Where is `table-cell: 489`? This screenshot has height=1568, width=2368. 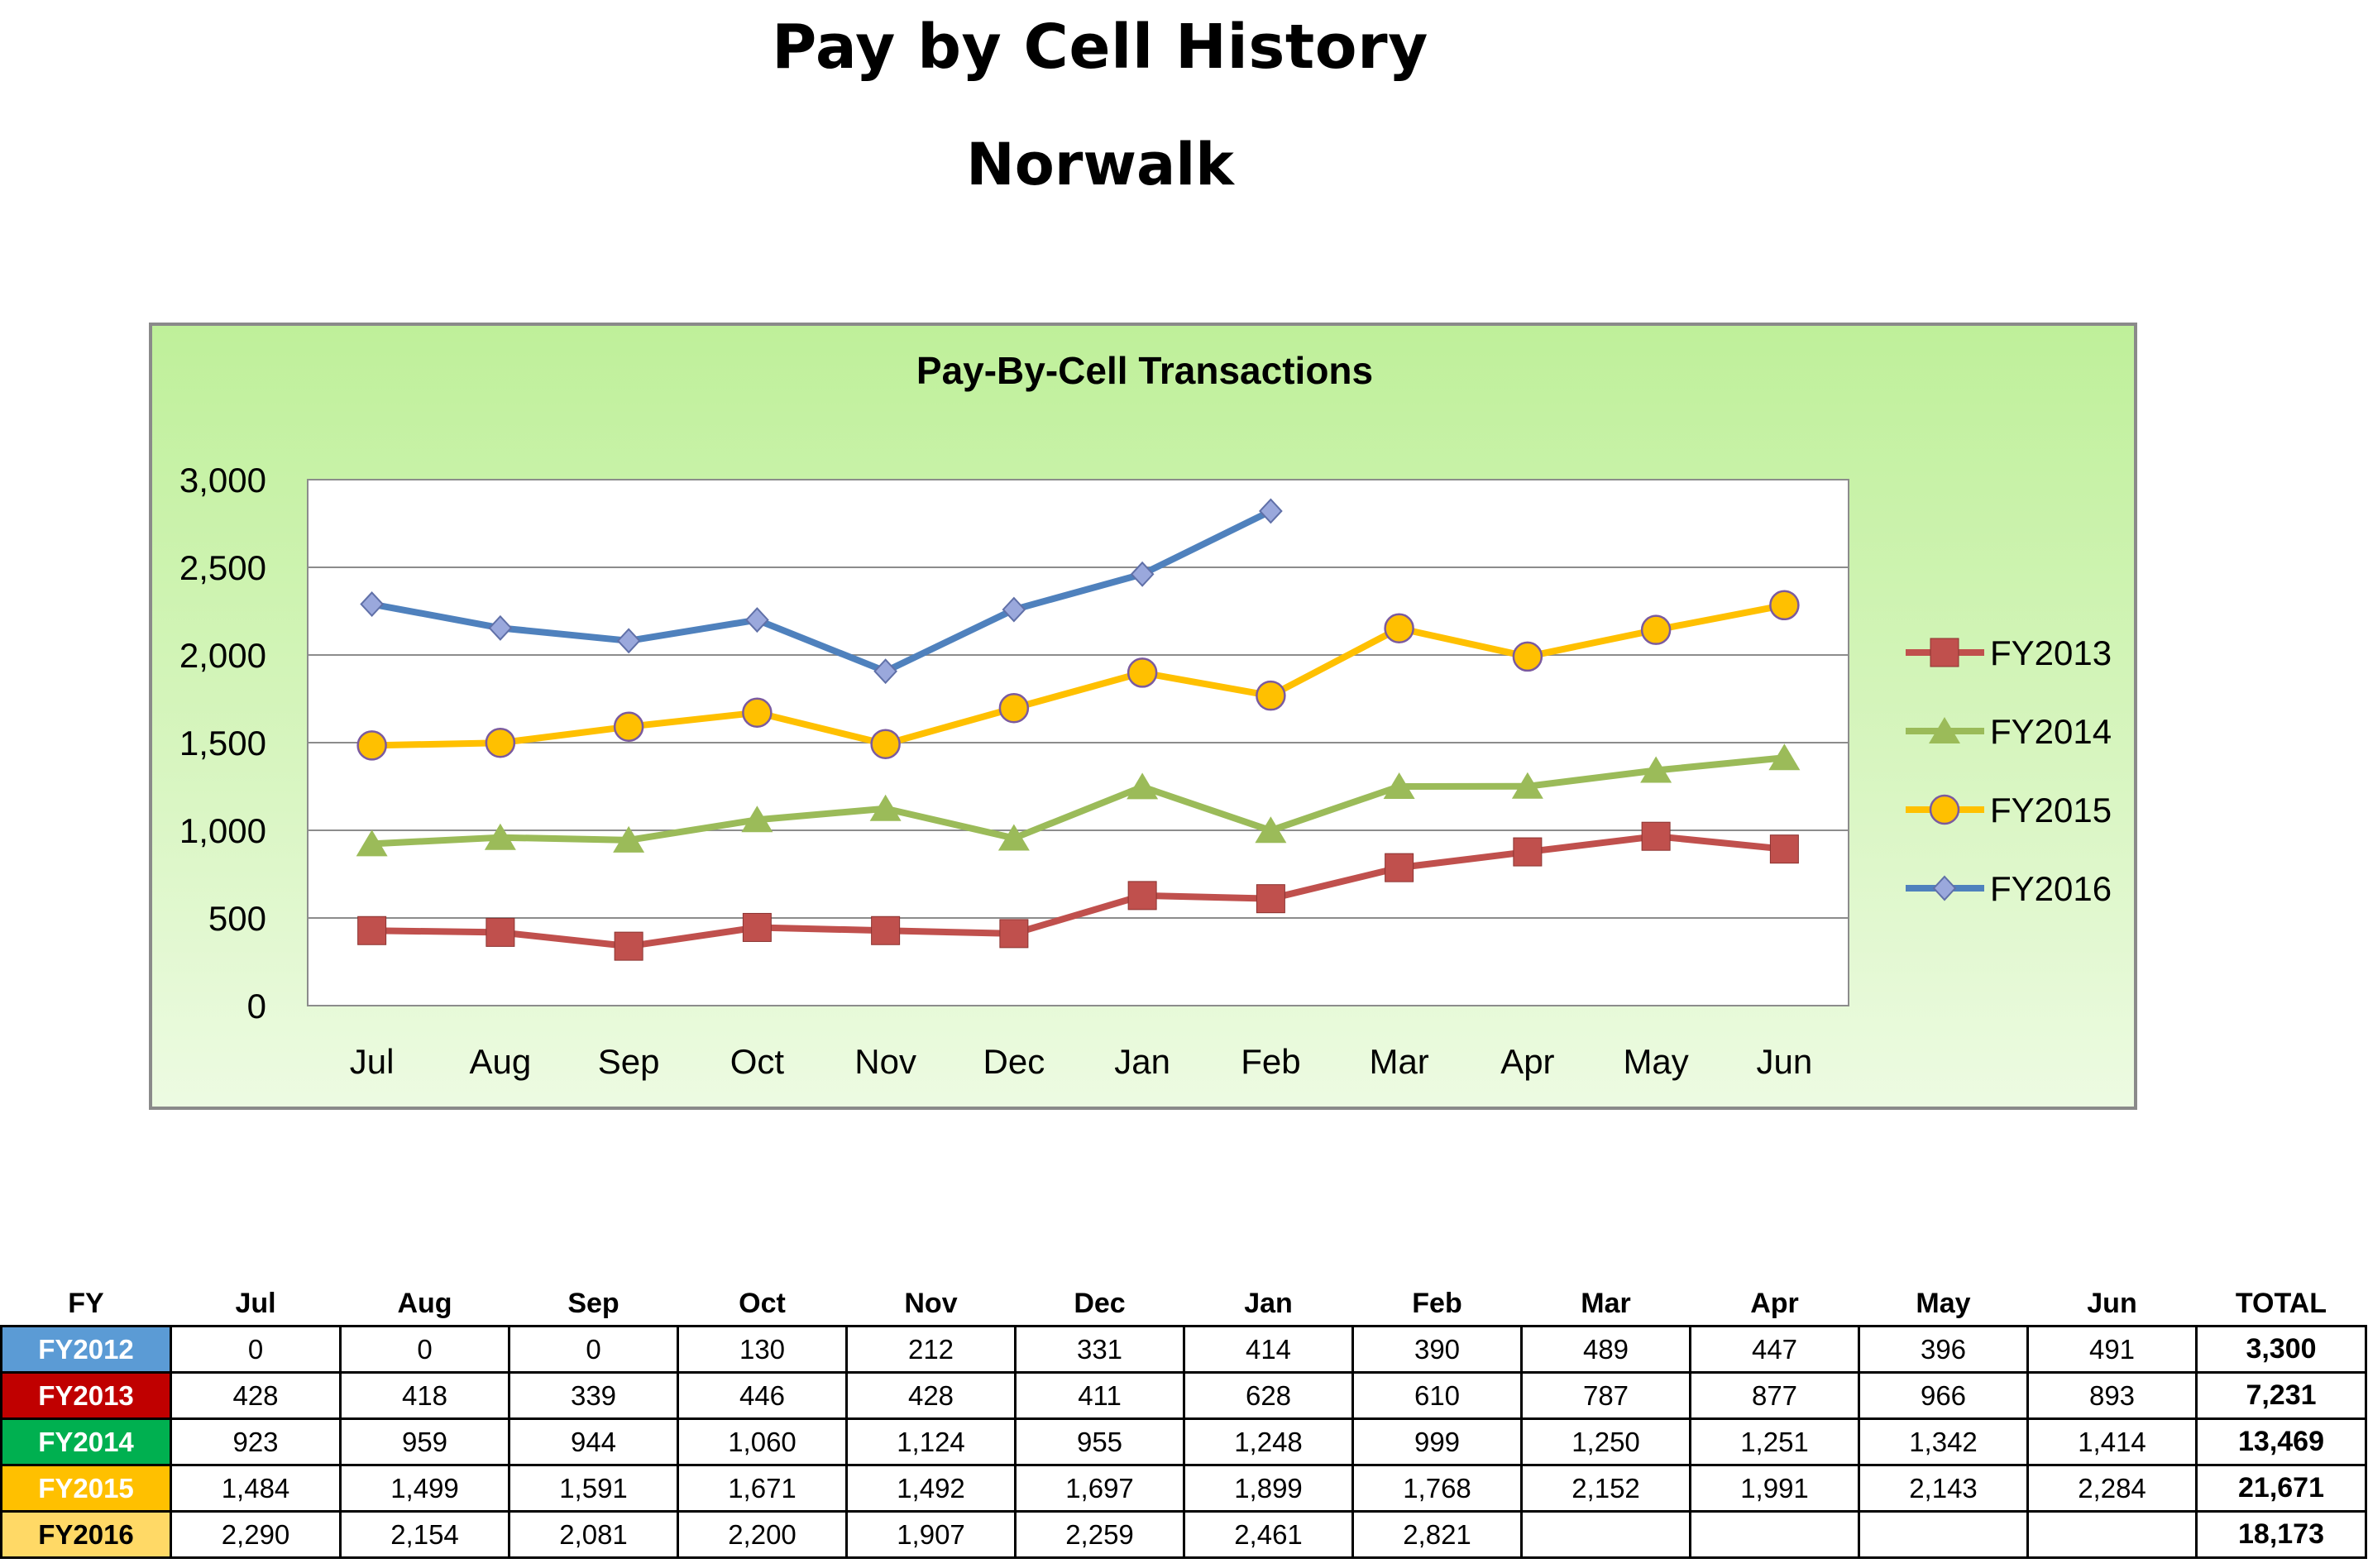
table-cell: 489 is located at coordinates (1605, 1349).